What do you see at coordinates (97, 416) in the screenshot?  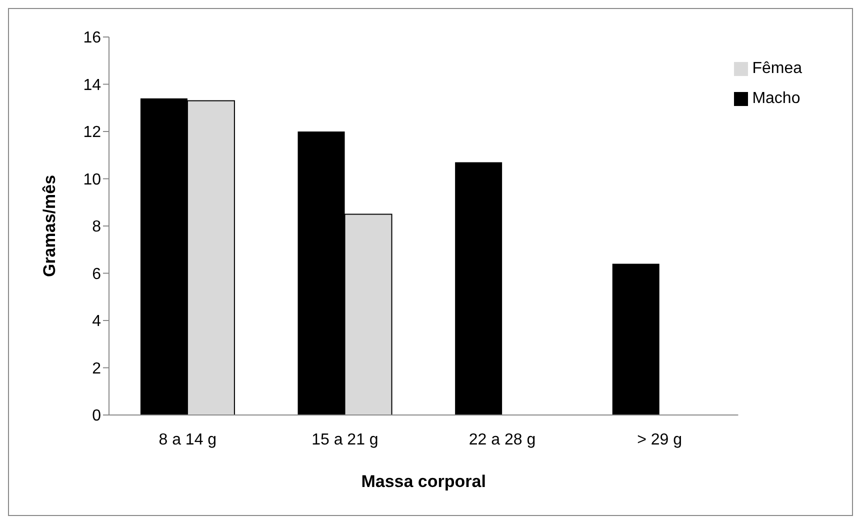 I see `y-tick-label: 0` at bounding box center [97, 416].